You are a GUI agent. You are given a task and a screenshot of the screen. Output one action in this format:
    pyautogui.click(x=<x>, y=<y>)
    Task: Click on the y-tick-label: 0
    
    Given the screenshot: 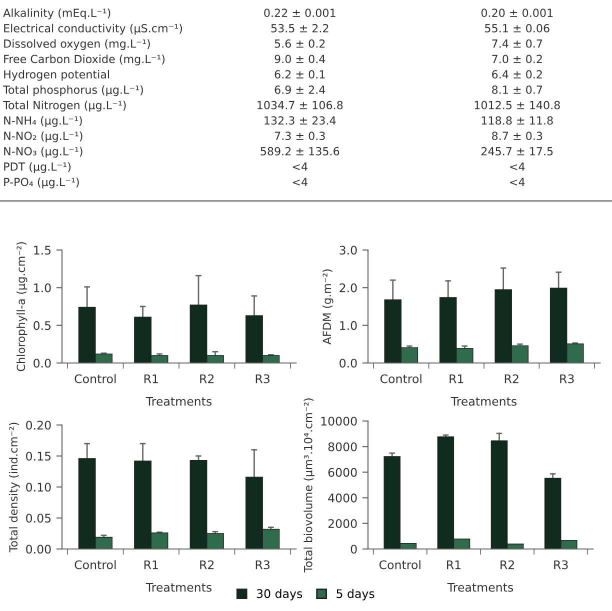 What is the action you would take?
    pyautogui.click(x=353, y=549)
    